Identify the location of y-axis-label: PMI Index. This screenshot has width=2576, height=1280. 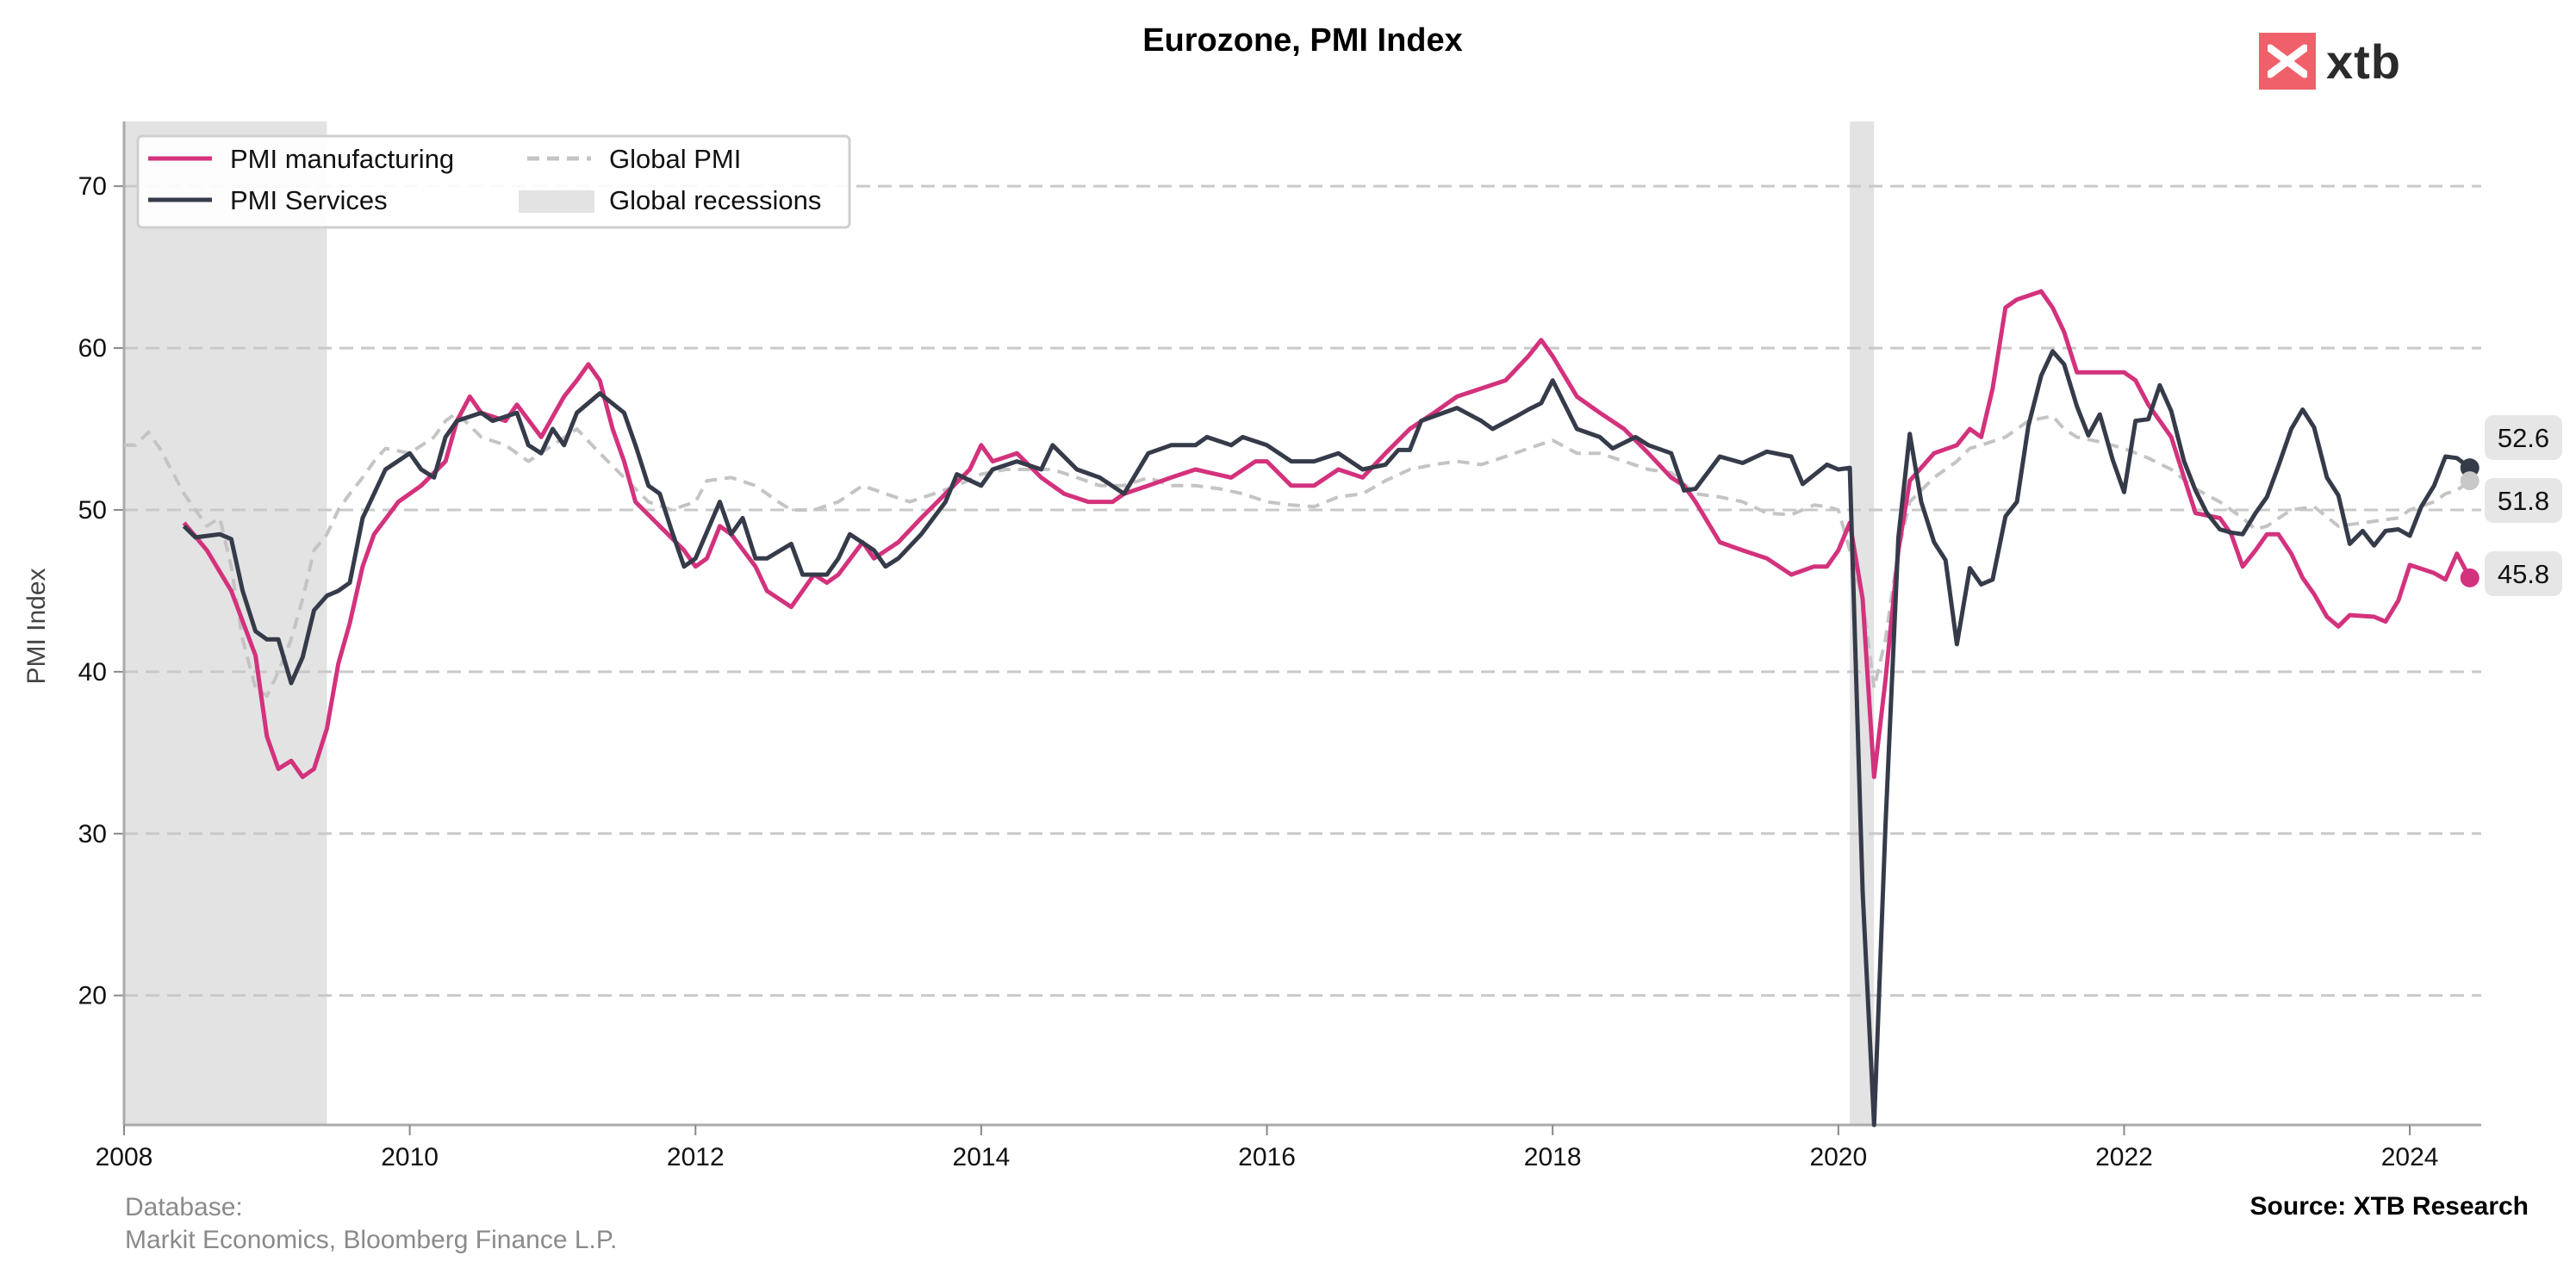
(37, 626).